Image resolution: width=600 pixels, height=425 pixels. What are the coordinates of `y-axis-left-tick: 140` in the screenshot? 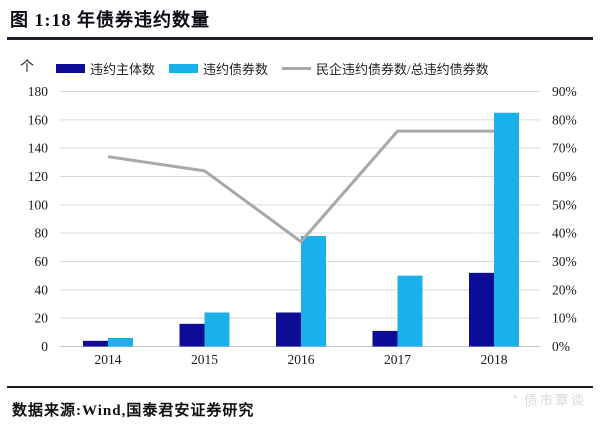 It's located at (38, 148).